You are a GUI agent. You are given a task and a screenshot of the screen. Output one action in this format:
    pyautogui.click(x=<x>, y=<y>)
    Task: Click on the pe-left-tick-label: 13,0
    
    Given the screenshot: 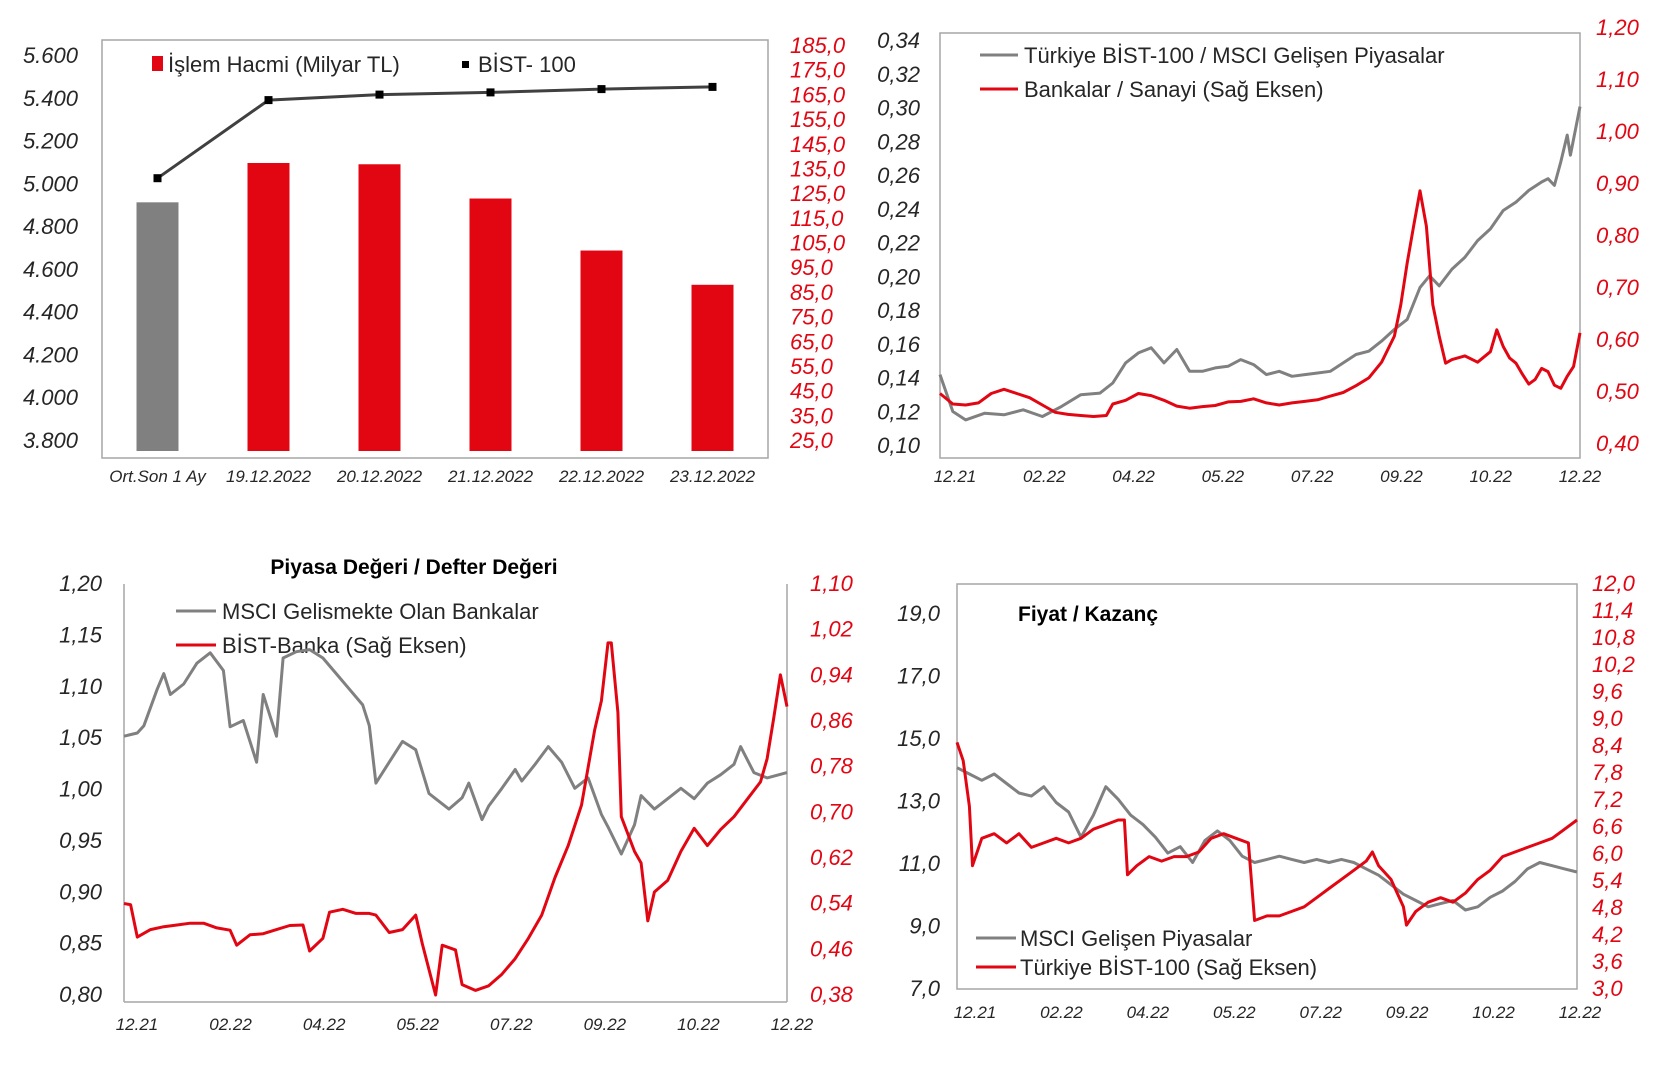 What is the action you would take?
    pyautogui.click(x=919, y=801)
    